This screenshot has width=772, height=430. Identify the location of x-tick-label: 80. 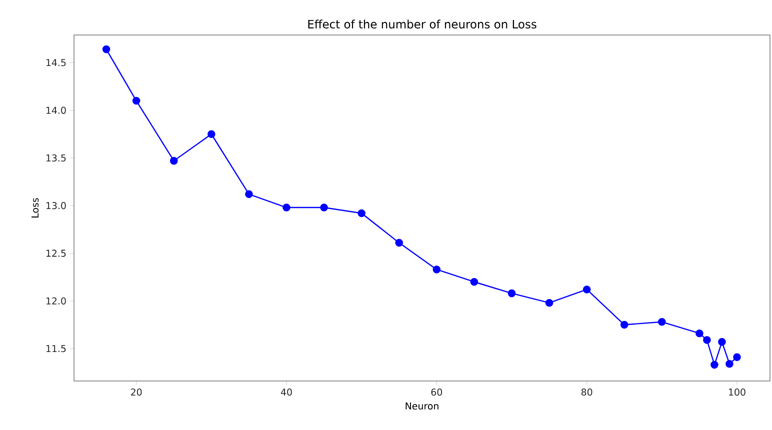
(586, 392).